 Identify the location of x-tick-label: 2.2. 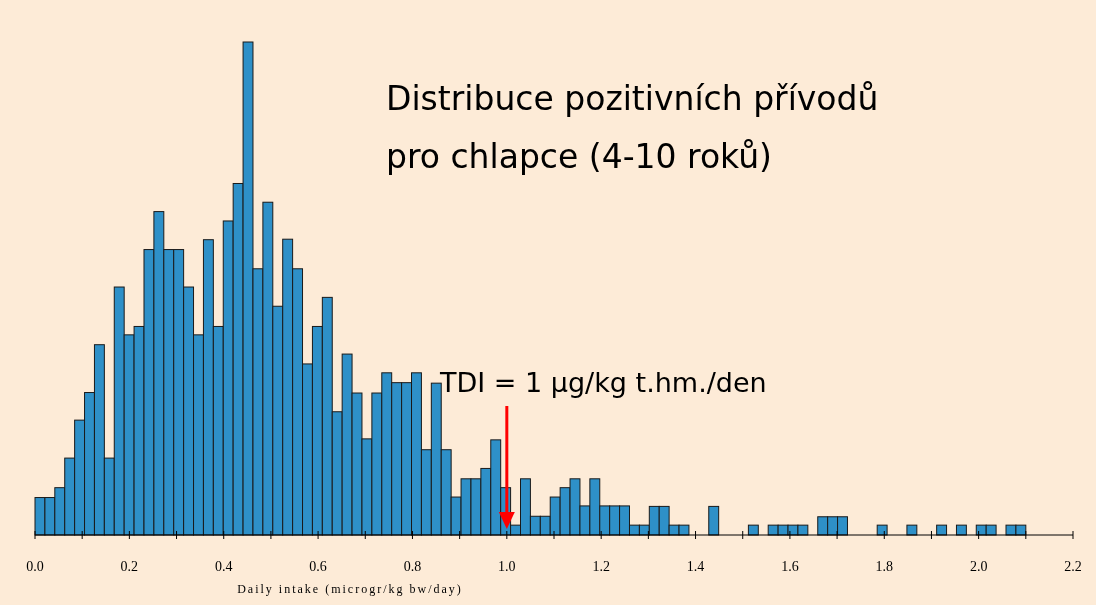
(1073, 566).